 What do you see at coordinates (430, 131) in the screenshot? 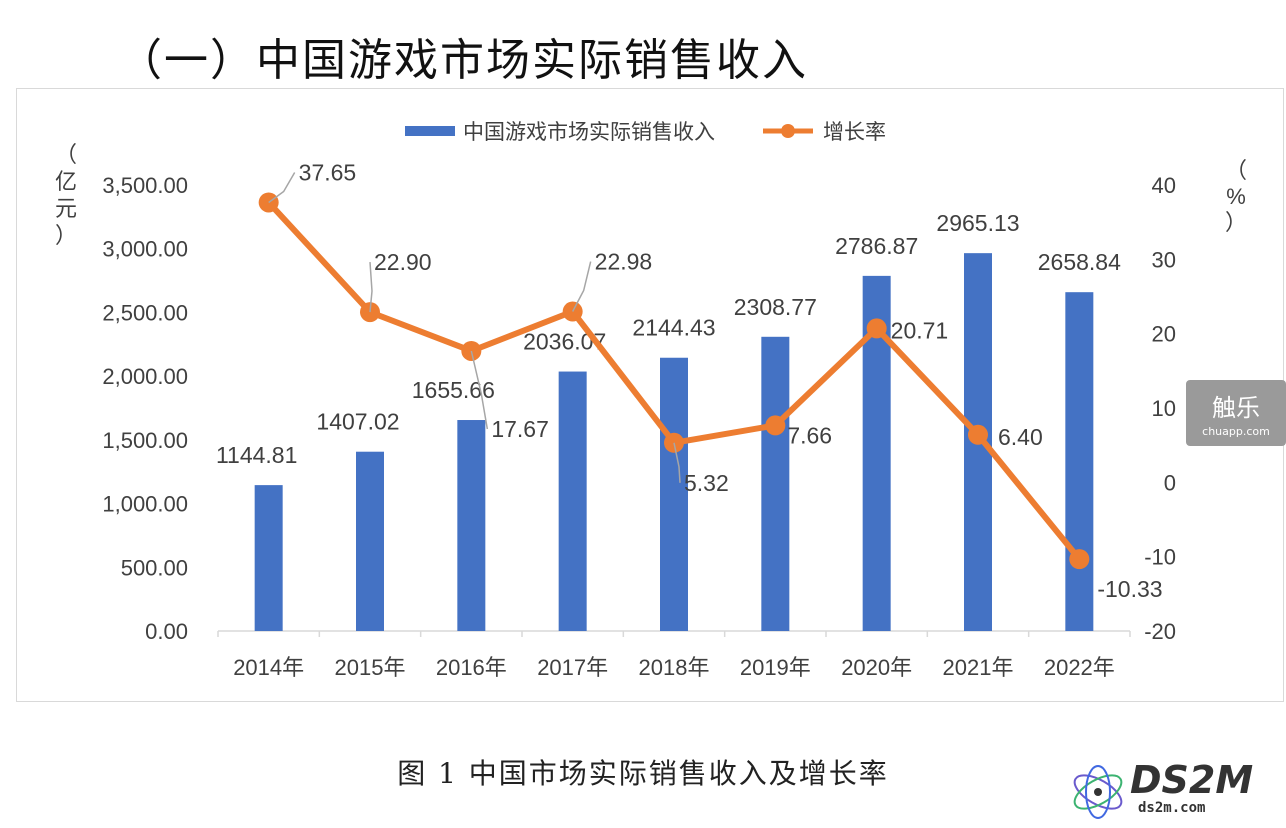
I see `legend-bar-swatch` at bounding box center [430, 131].